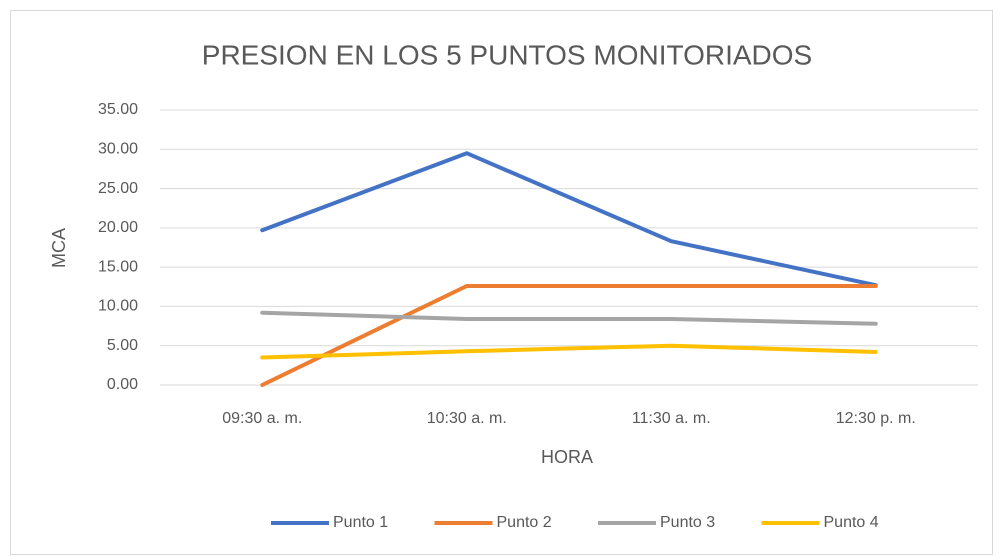 The width and height of the screenshot is (1000, 558). Describe the element at coordinates (118, 266) in the screenshot. I see `y-tick-label: 15.00` at that location.